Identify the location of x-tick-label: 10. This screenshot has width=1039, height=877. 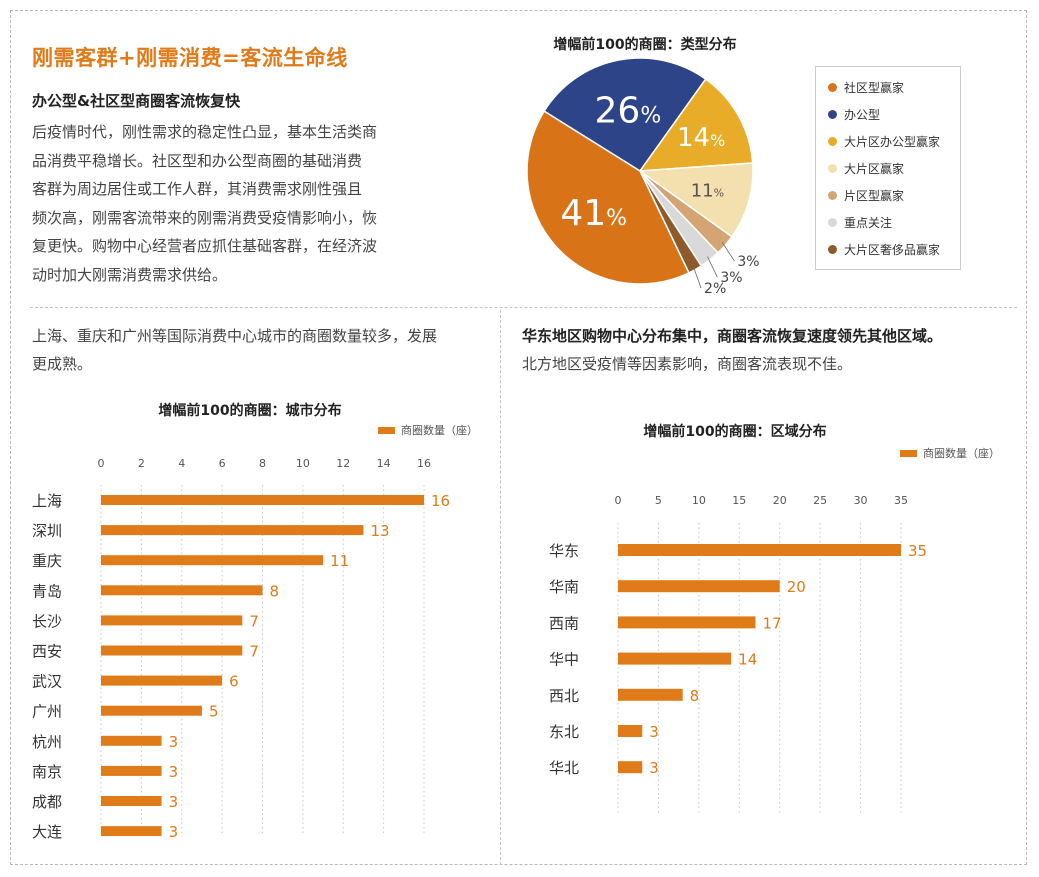
(303, 463).